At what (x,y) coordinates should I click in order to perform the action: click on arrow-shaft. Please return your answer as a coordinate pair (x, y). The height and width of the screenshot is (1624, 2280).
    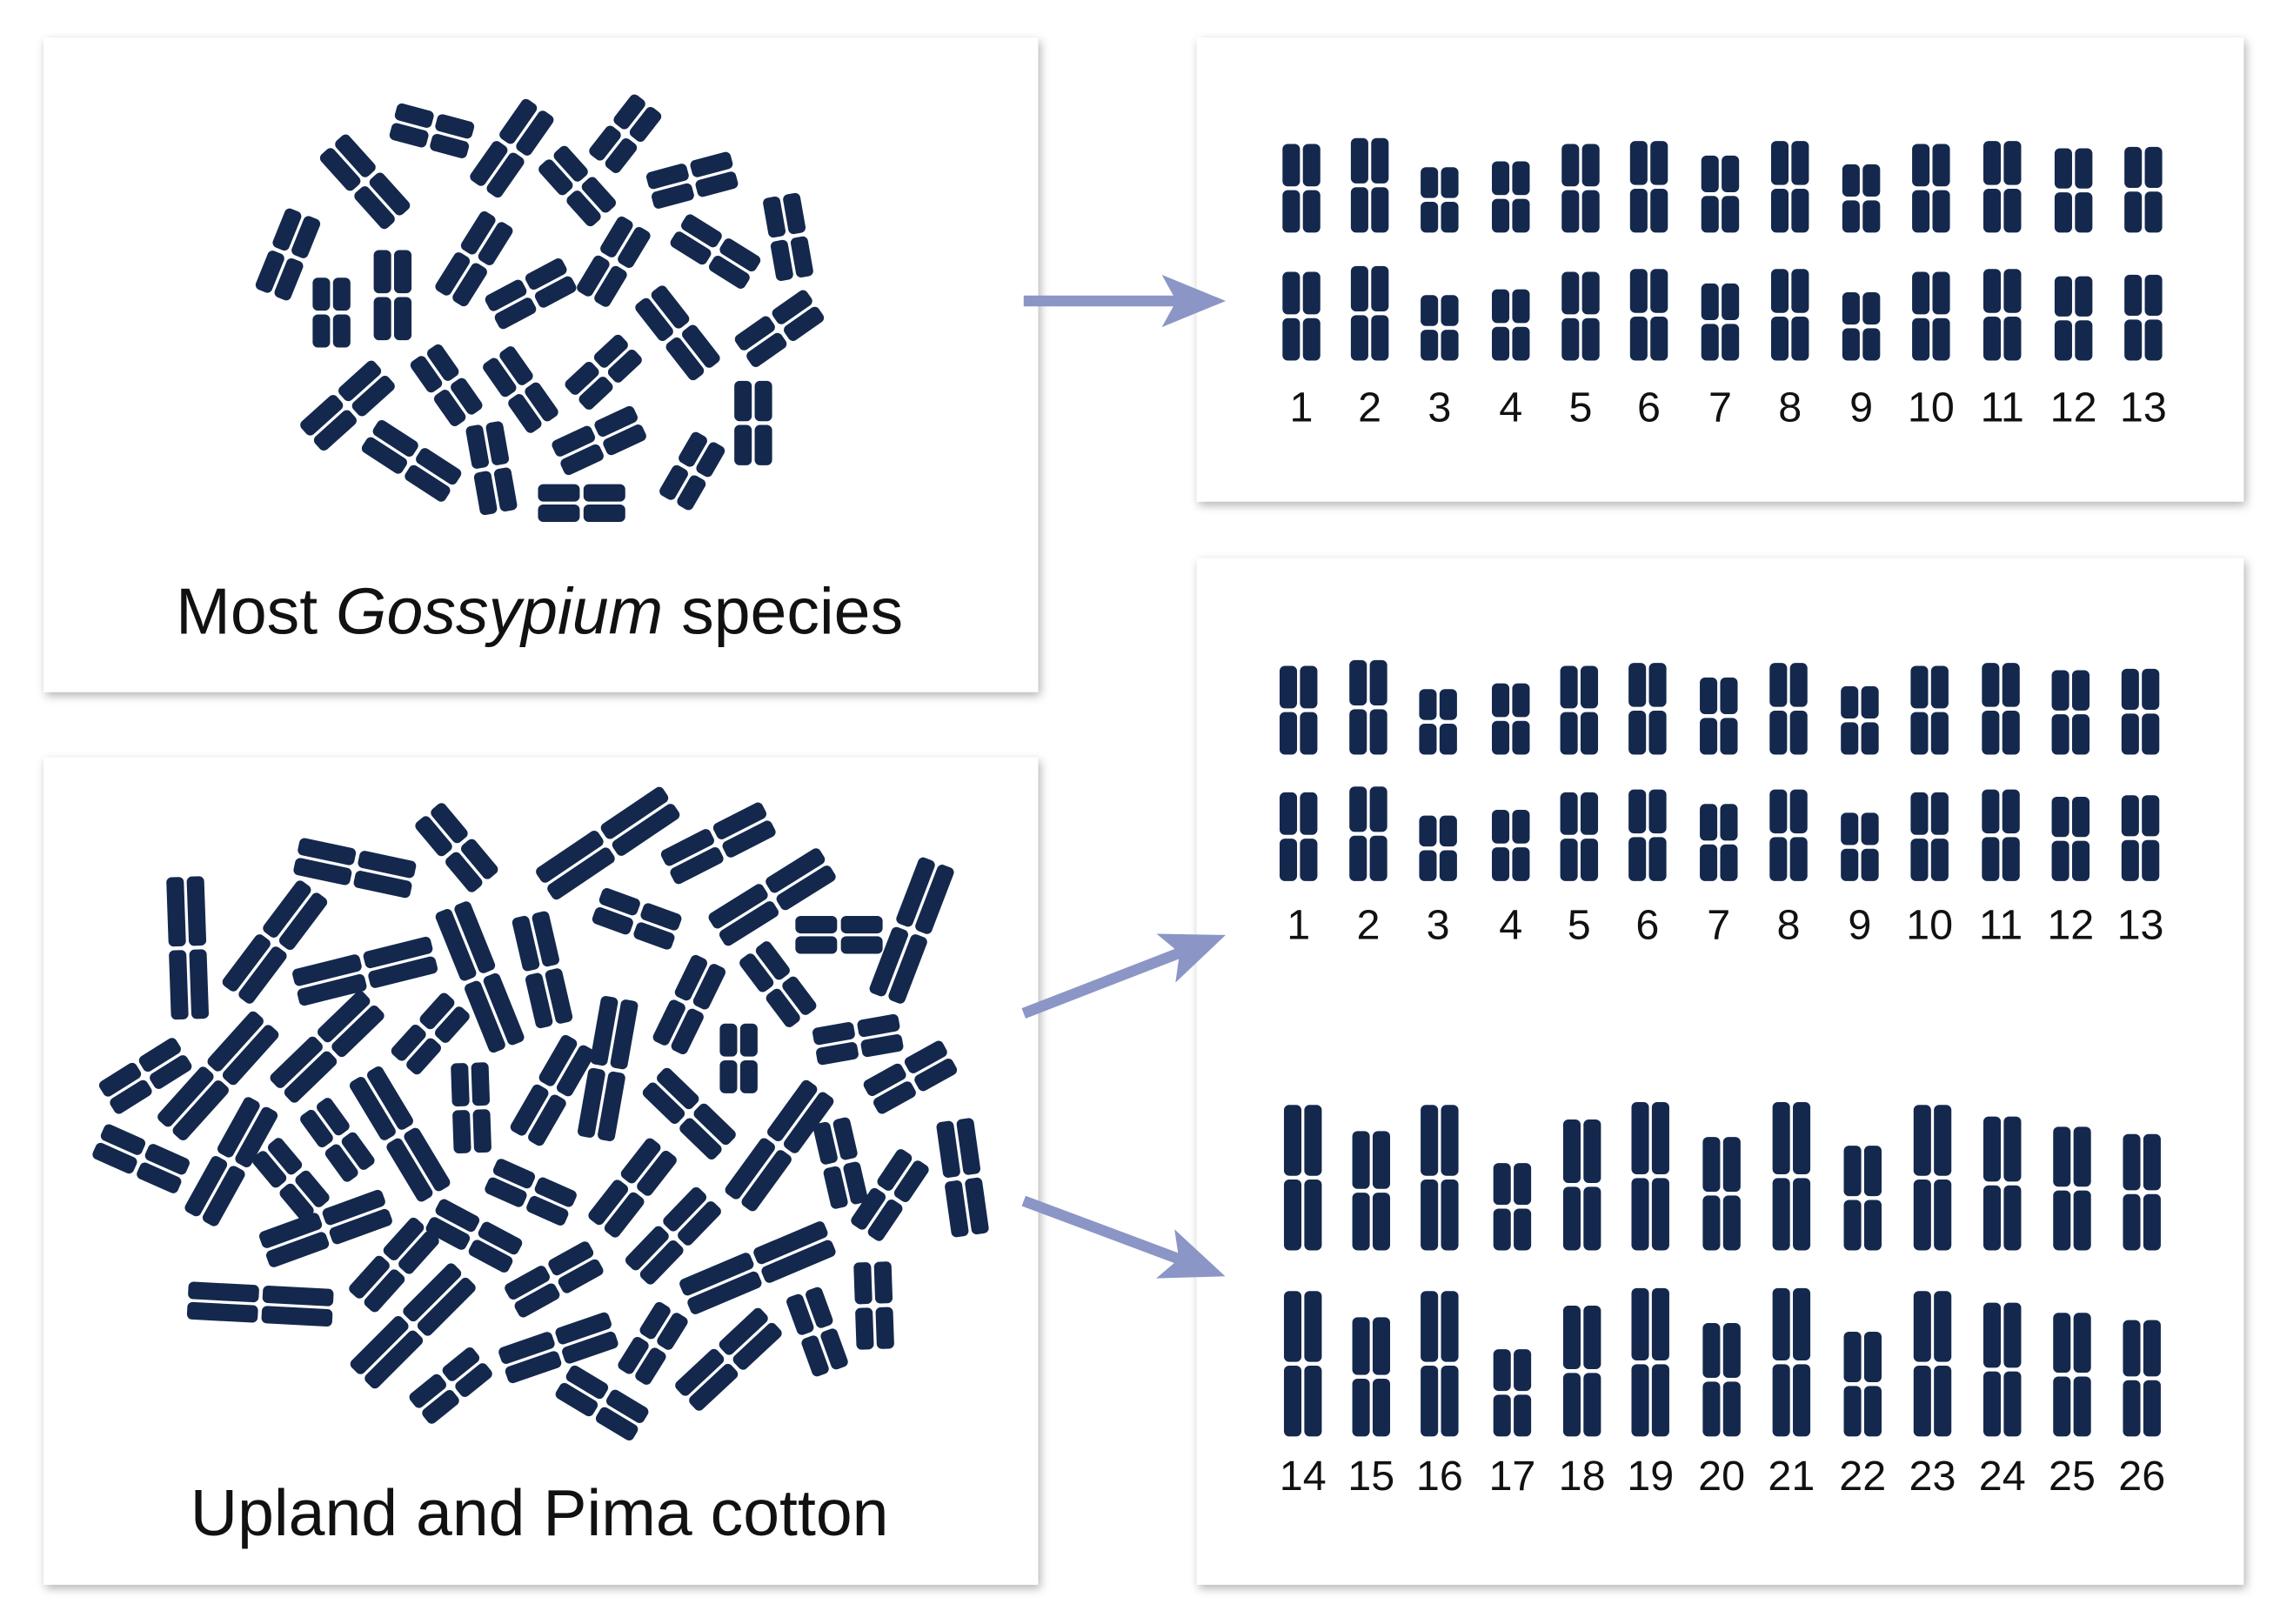
    Looking at the image, I should click on (1110, 1233).